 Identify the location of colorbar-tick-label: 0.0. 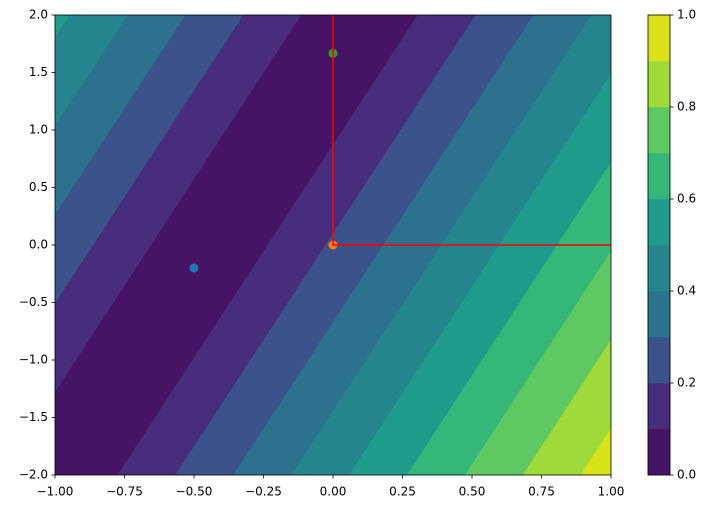
(686, 475).